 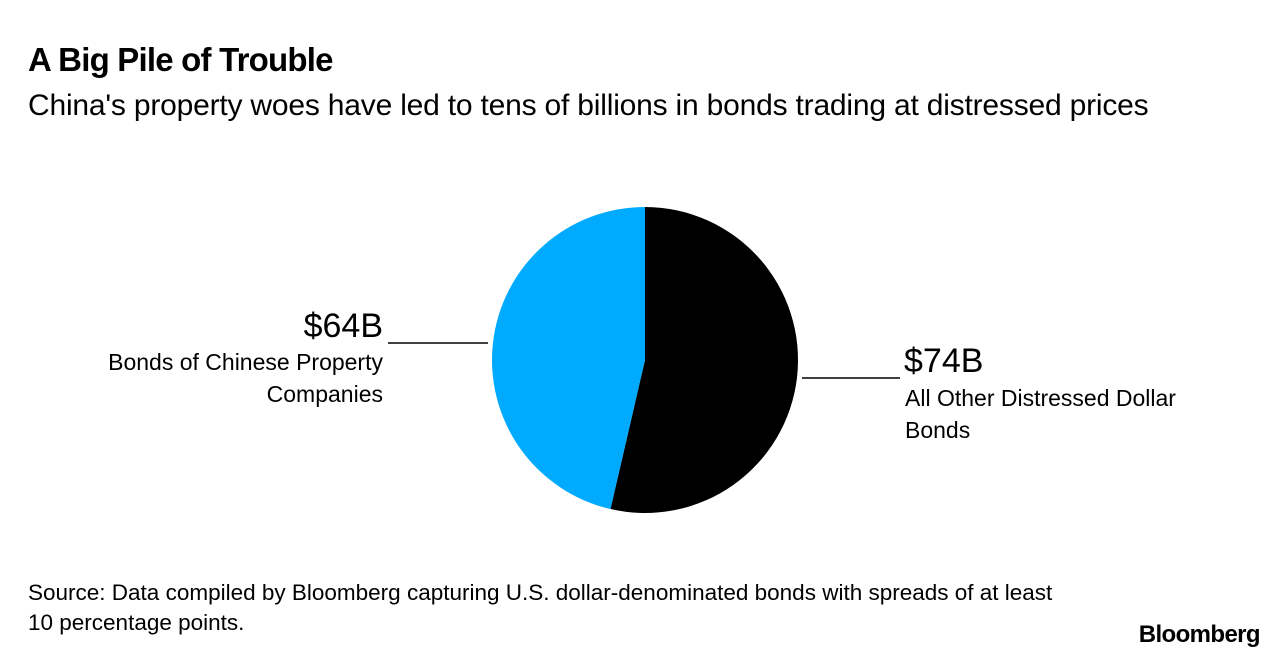 I want to click on chart-title: A Big Pile of Trouble, so click(x=180, y=59).